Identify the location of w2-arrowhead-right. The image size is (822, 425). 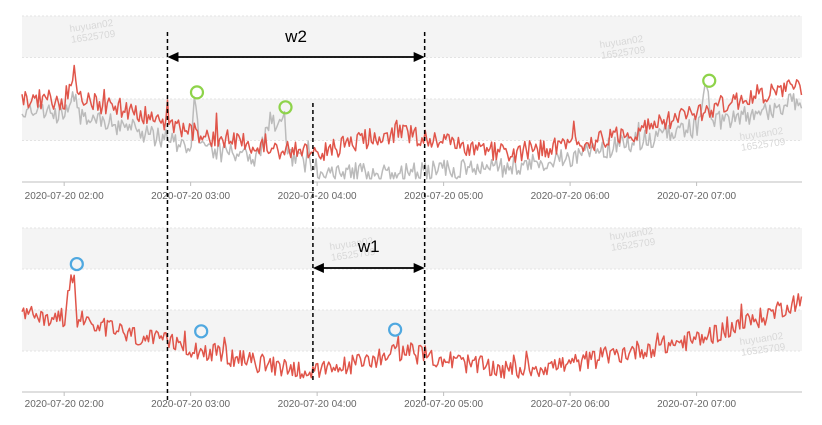
(419, 57).